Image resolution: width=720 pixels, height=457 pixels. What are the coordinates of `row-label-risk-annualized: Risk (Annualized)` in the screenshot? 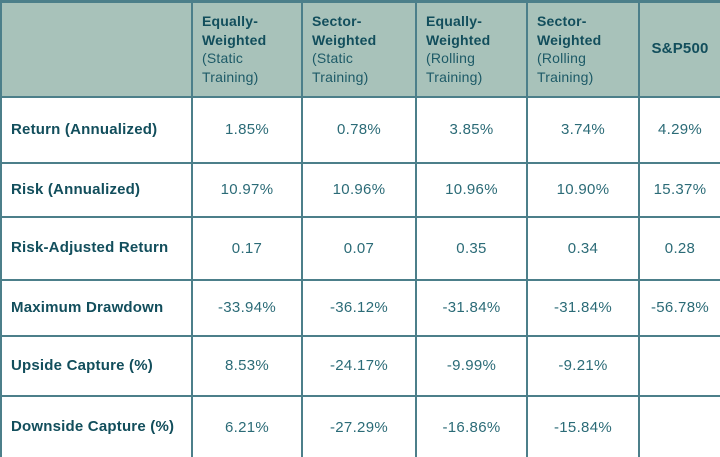 It's located at (96, 189).